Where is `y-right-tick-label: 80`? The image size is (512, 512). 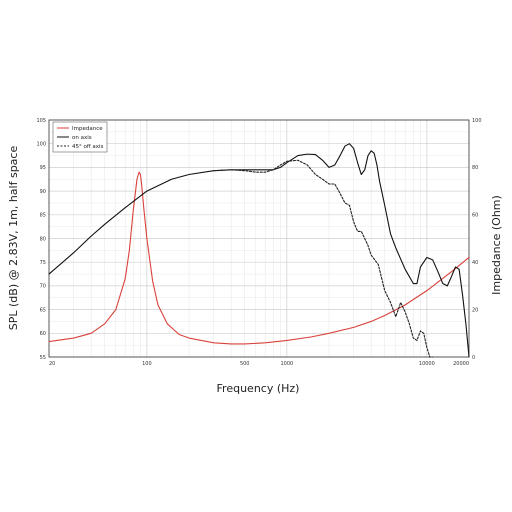 y-right-tick-label: 80 is located at coordinates (475, 168).